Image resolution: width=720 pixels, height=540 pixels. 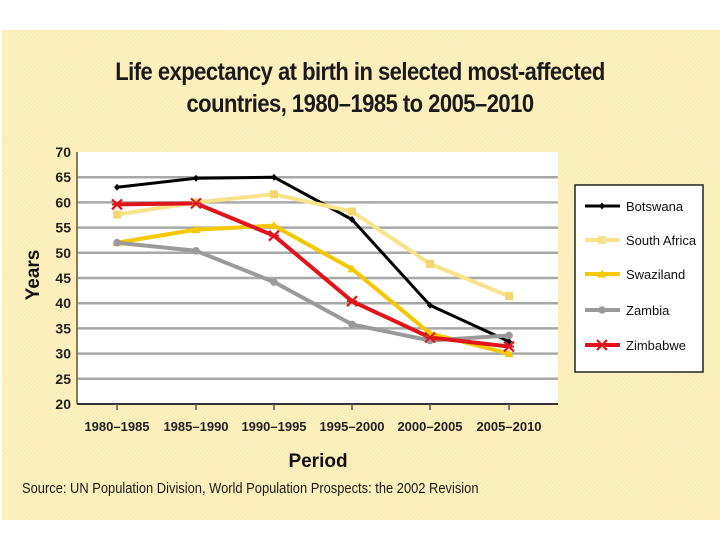 I want to click on legend-marker-zambia, so click(x=602, y=310).